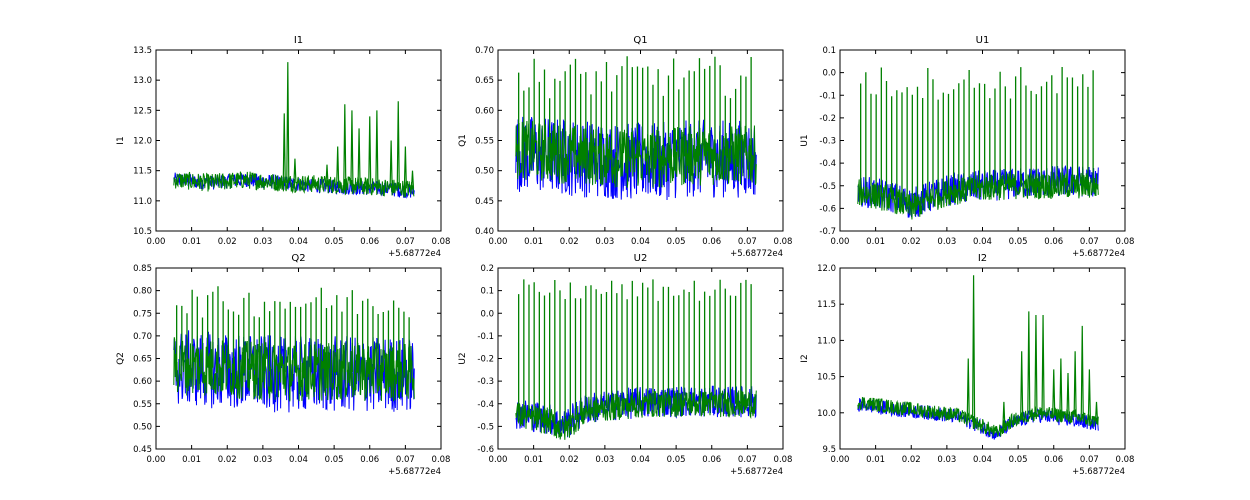 This screenshot has height=500, width=1250. I want to click on y-tick-label: 0.2, so click(487, 269).